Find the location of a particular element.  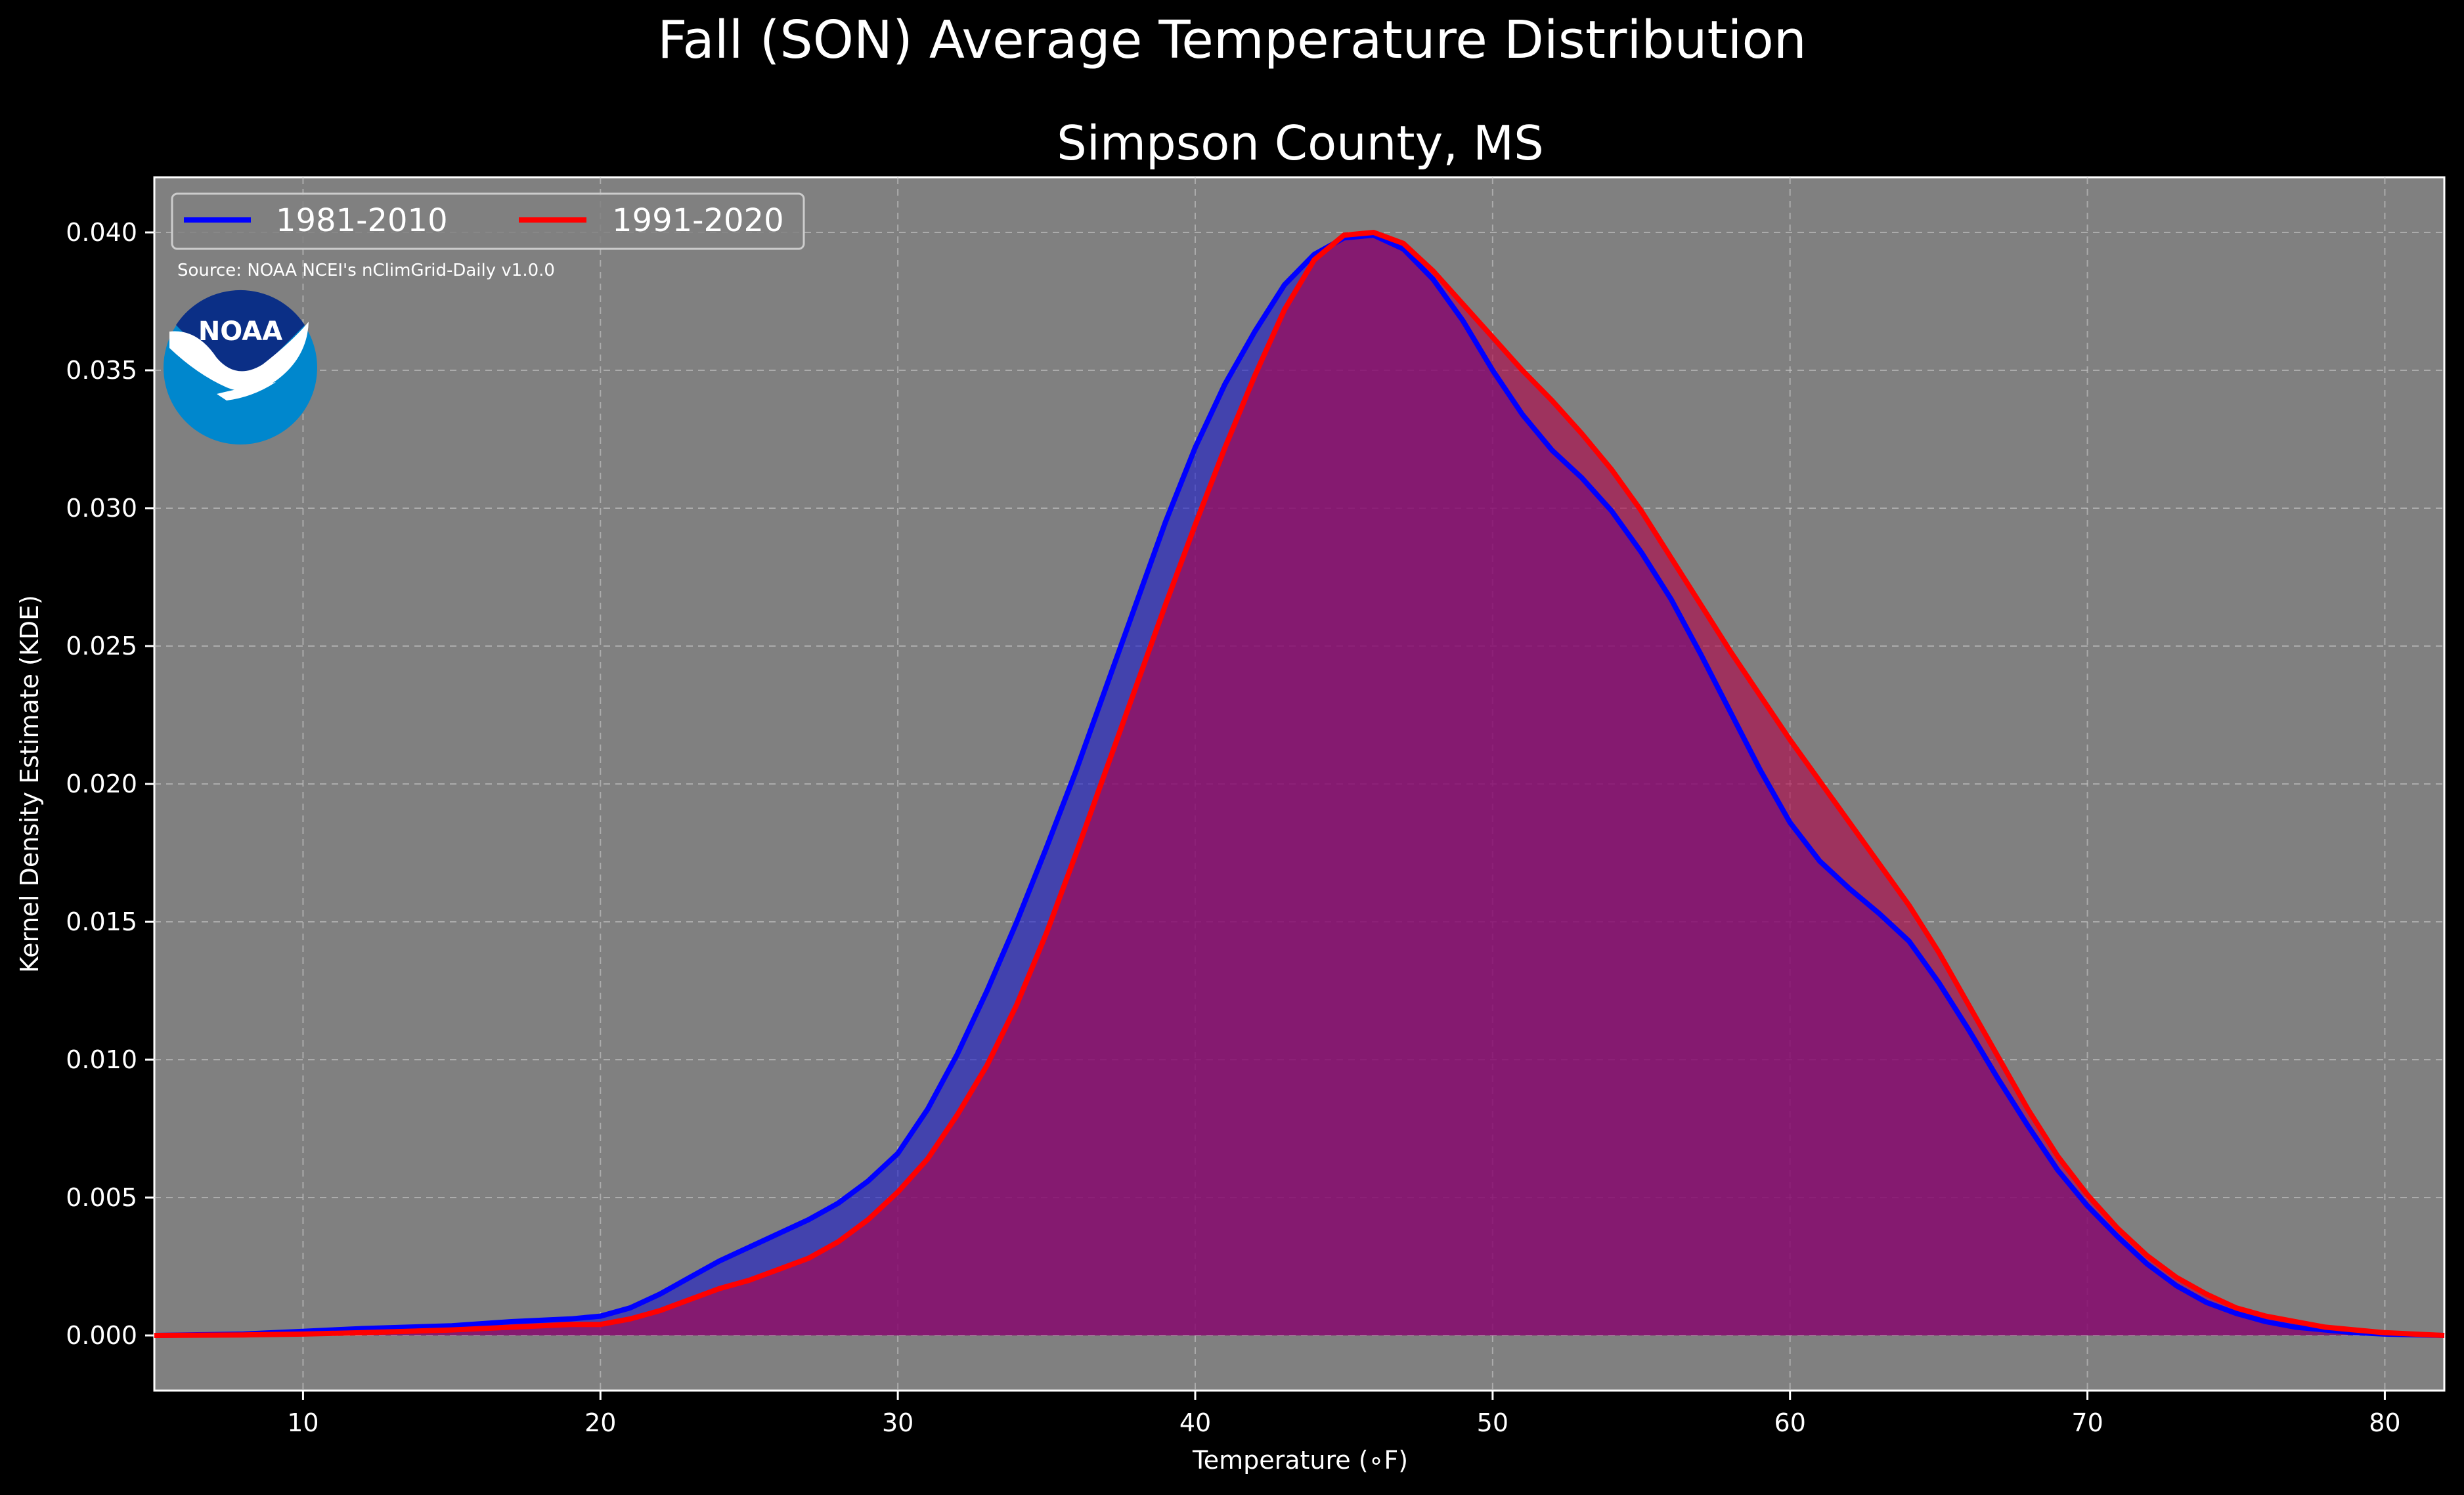

y-tick-label: 0.010 is located at coordinates (101, 1059).